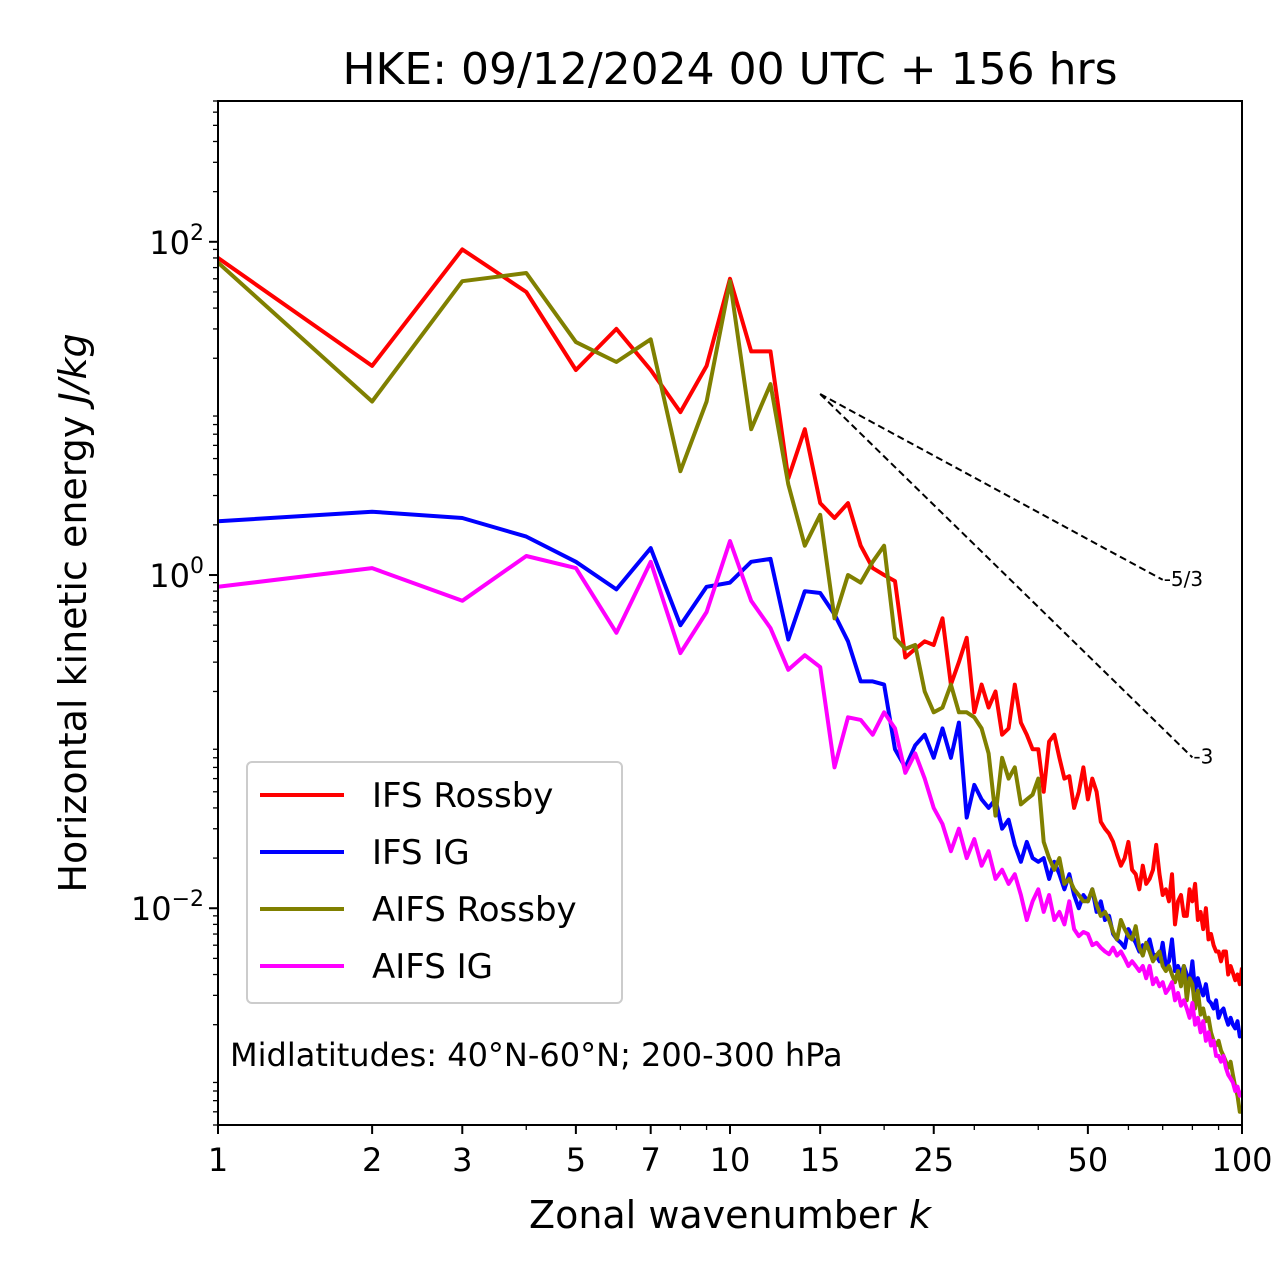  I want to click on y-tick-label: 10⁻², so click(167, 907).